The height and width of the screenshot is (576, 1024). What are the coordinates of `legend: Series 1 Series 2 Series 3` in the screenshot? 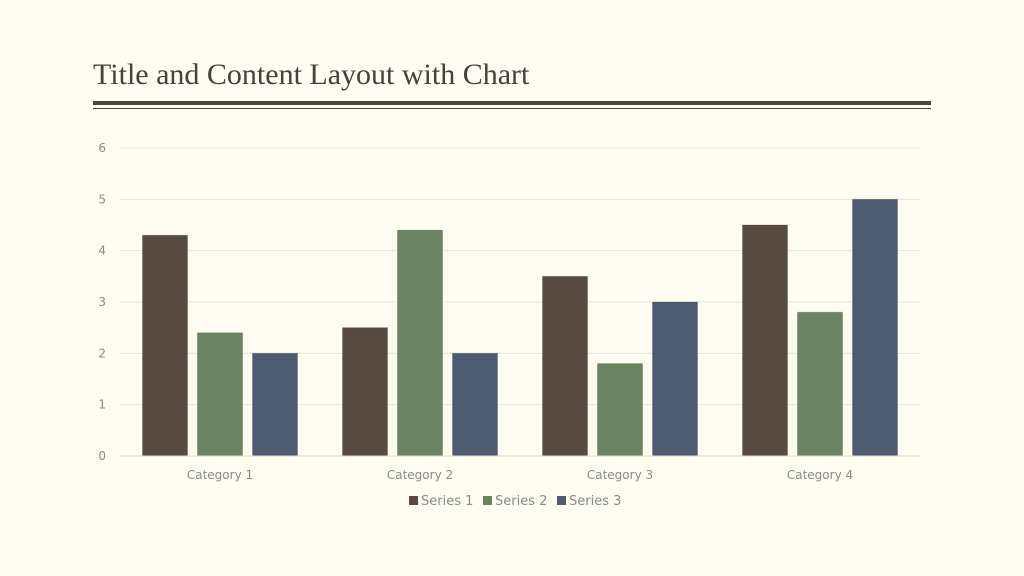 It's located at (515, 501).